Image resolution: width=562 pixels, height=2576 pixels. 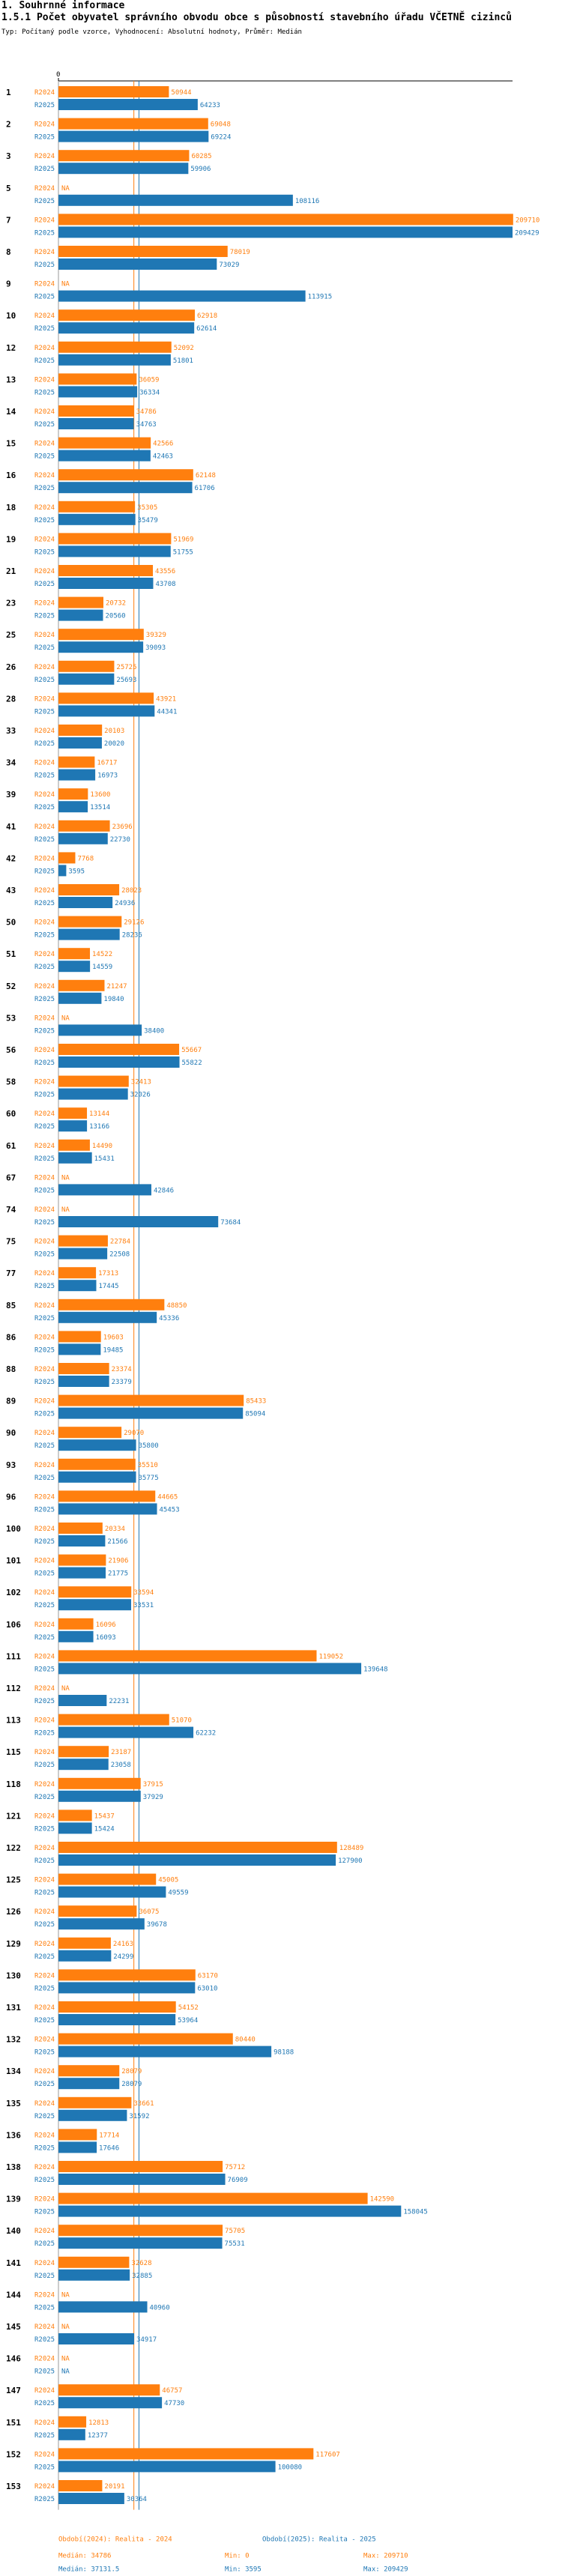 What do you see at coordinates (109, 2135) in the screenshot?
I see `bar-value-label: 17714` at bounding box center [109, 2135].